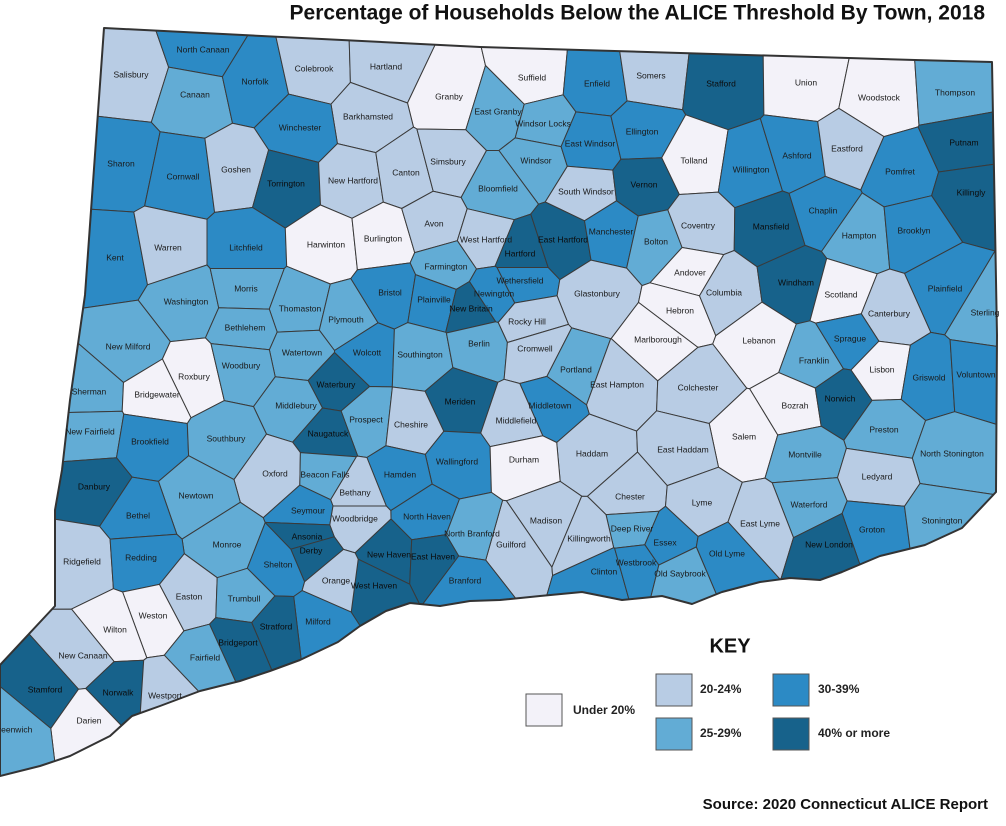  What do you see at coordinates (346, 319) in the screenshot?
I see `town-label: Plymouth` at bounding box center [346, 319].